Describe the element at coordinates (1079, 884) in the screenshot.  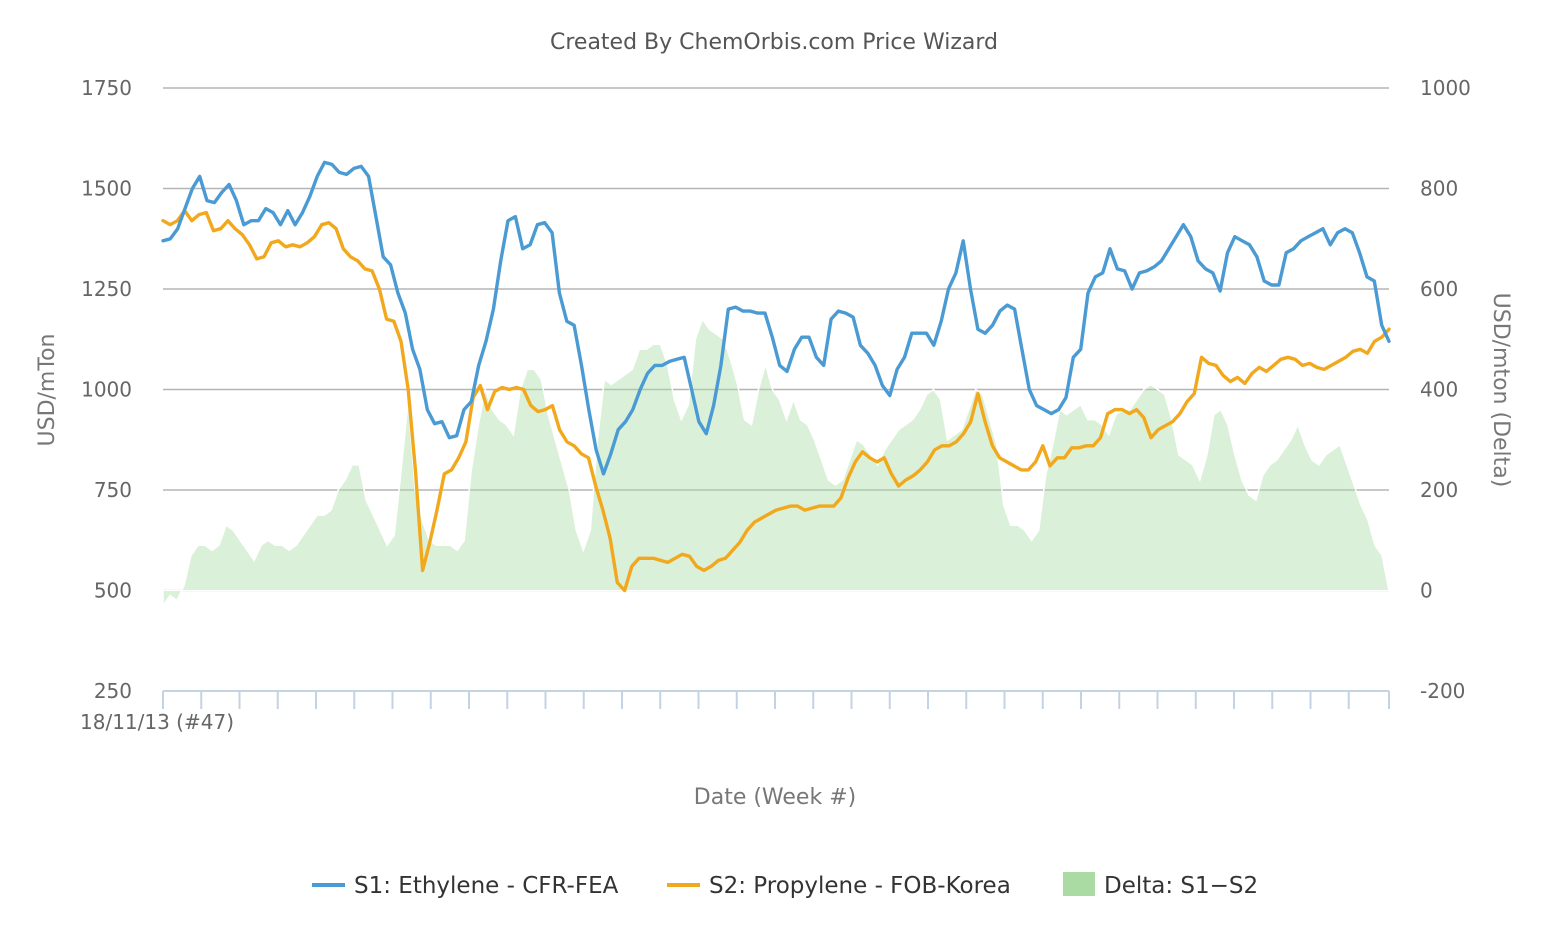
I see `legend-delta-swatch` at that location.